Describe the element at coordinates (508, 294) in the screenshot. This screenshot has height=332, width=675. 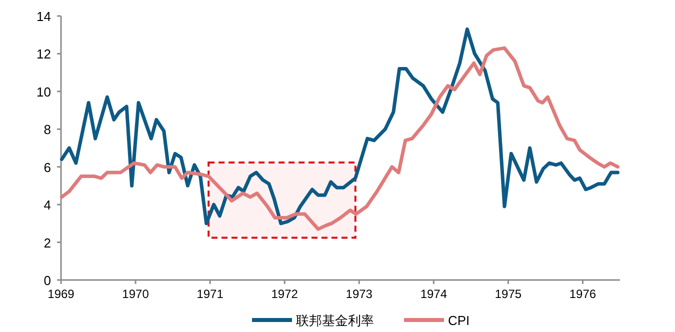
I see `x-tick-label: 1975` at that location.